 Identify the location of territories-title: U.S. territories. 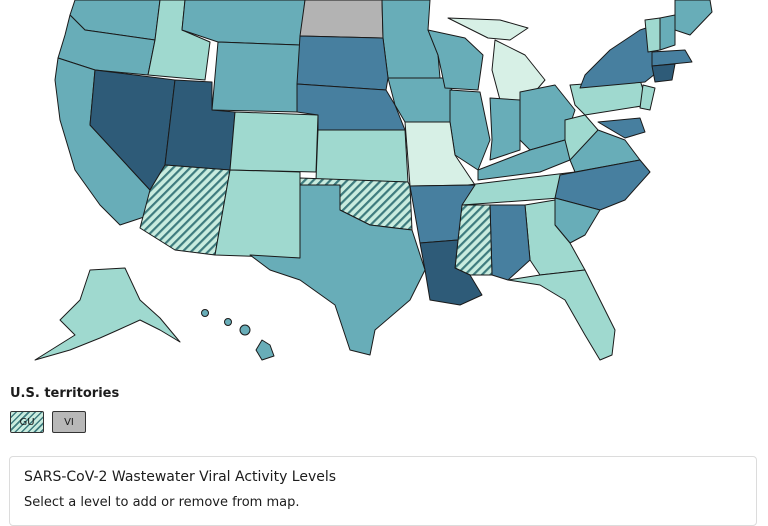
(65, 393).